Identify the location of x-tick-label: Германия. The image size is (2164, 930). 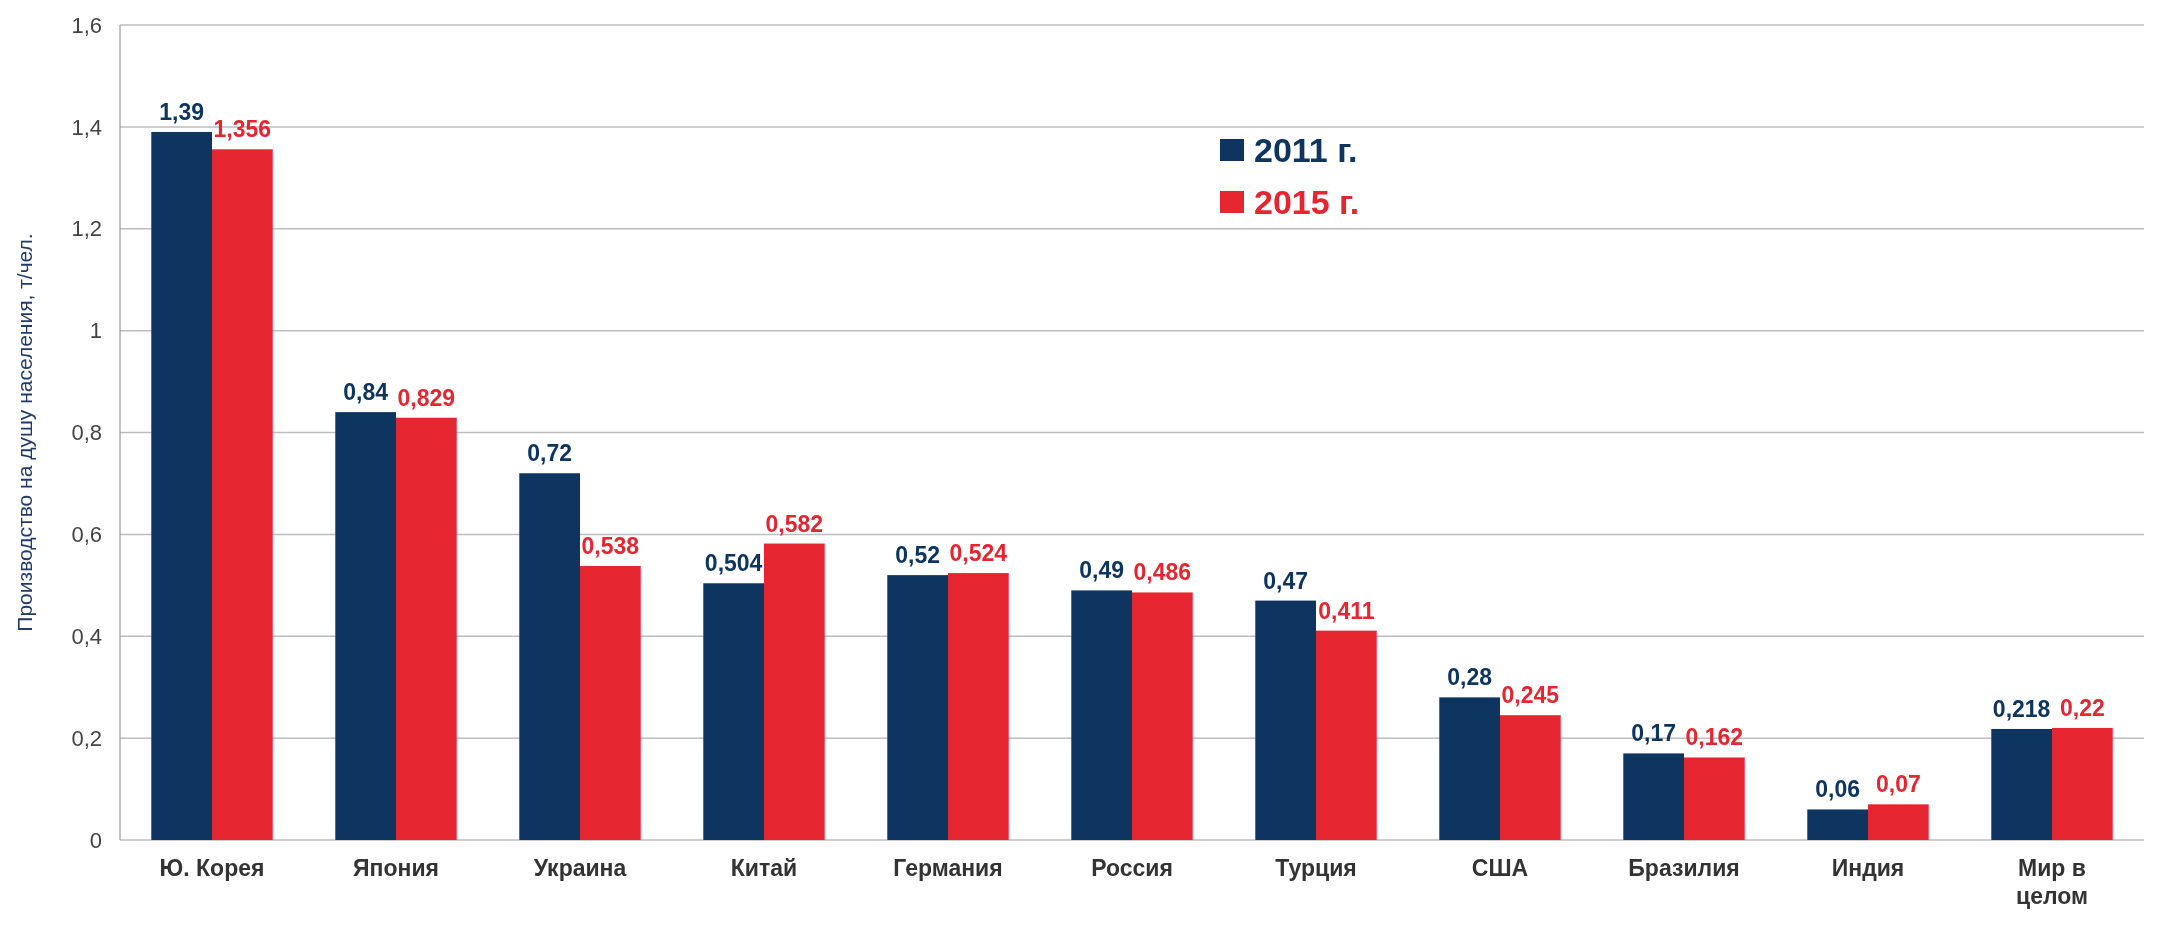
(948, 868).